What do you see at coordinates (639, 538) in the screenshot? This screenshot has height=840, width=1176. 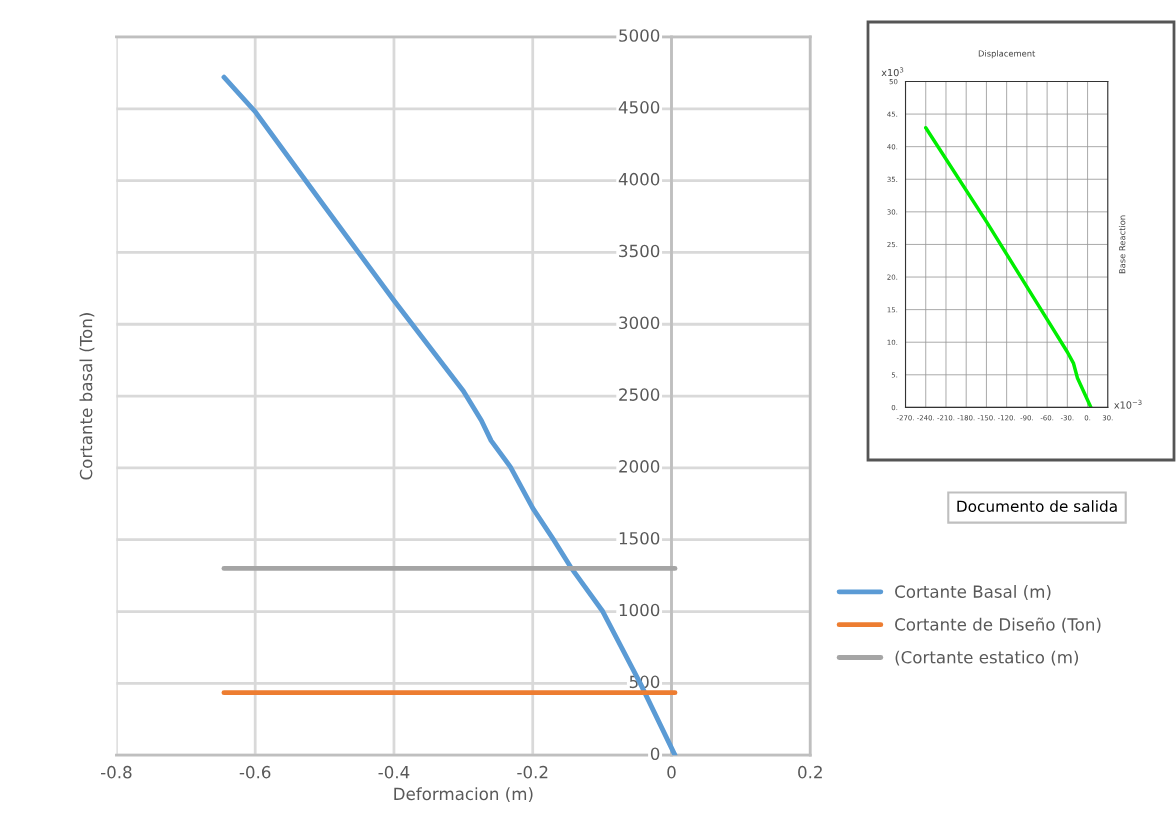 I see `y-tick-label: 1500` at bounding box center [639, 538].